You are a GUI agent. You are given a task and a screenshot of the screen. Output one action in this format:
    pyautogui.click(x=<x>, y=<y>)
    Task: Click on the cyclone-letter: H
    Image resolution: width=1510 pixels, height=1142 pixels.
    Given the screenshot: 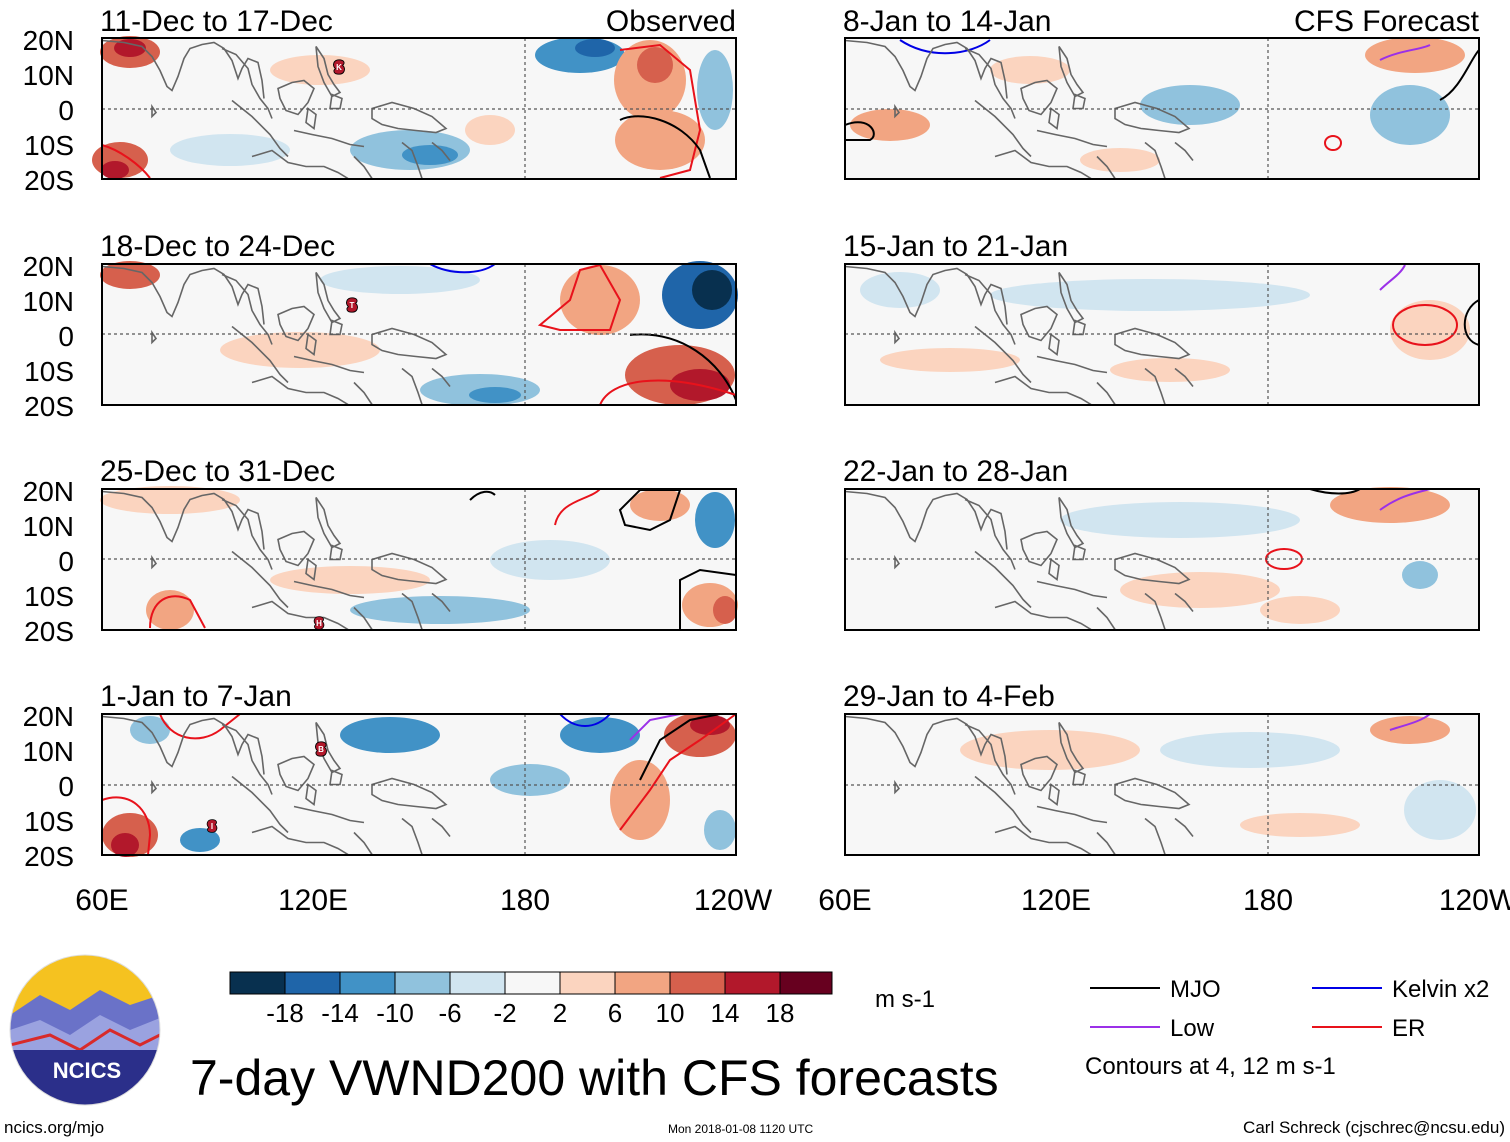 What is the action you would take?
    pyautogui.click(x=319, y=623)
    